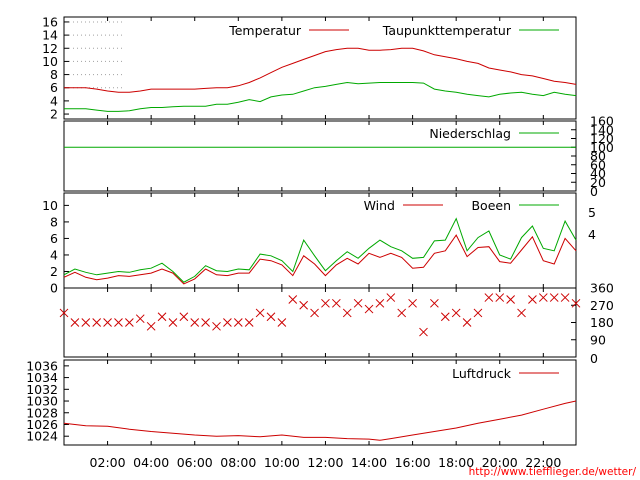  What do you see at coordinates (413, 462) in the screenshot?
I see `x-tick-label: 16:00` at bounding box center [413, 462].